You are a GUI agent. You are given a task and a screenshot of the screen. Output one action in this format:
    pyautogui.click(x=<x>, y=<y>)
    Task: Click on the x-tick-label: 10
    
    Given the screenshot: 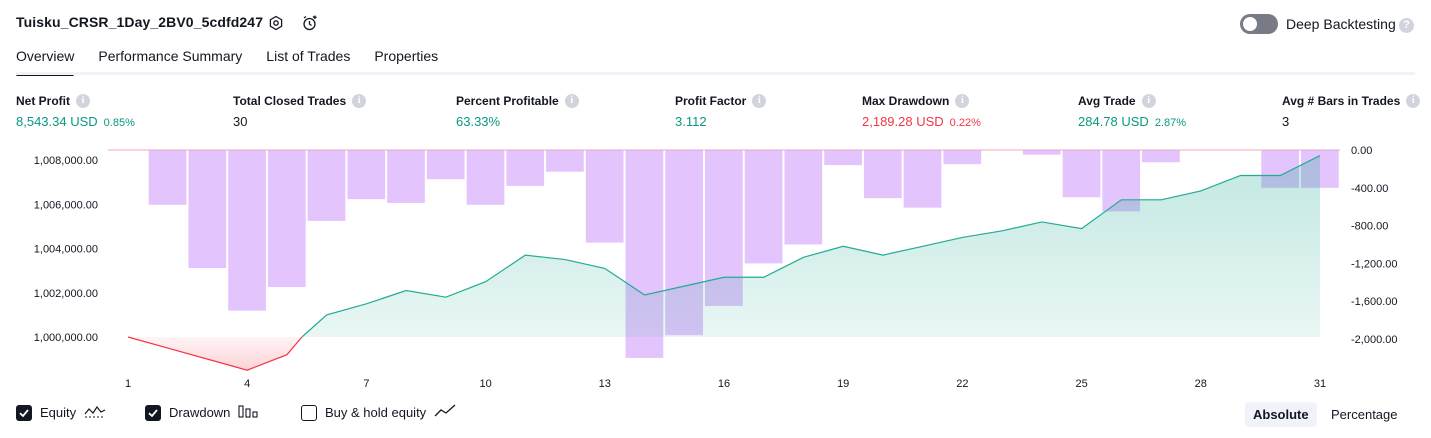 What is the action you would take?
    pyautogui.click(x=485, y=384)
    